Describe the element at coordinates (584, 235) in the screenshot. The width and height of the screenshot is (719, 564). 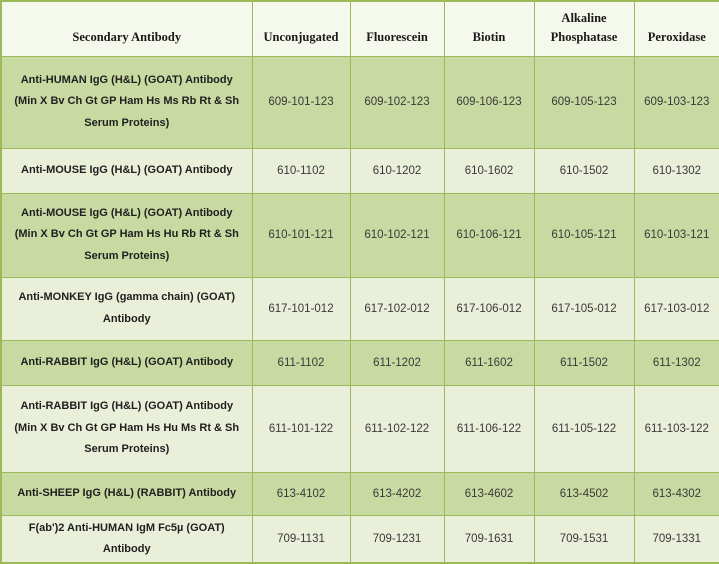
I see `catalog-number-cell: 610-105-121` at that location.